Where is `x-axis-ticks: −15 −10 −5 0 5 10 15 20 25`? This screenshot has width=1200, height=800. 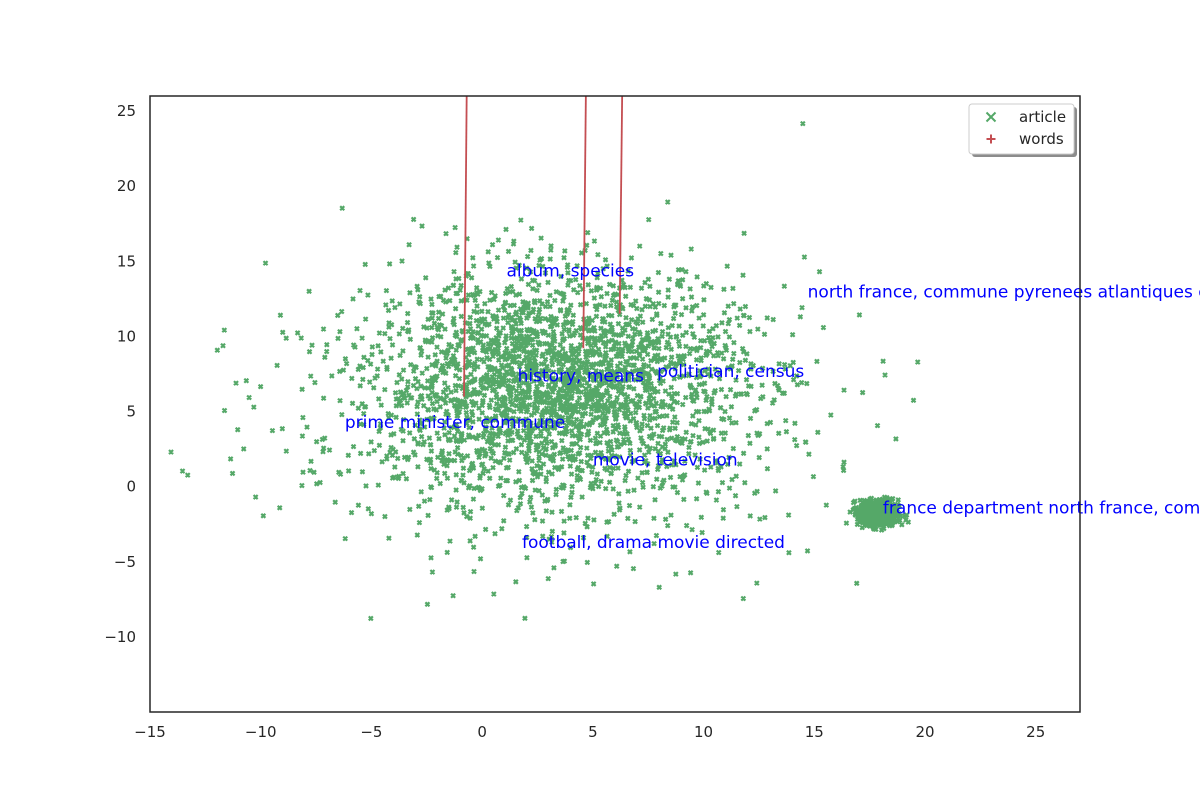 x-axis-ticks: −15 −10 −5 0 5 10 15 20 25 is located at coordinates (589, 732).